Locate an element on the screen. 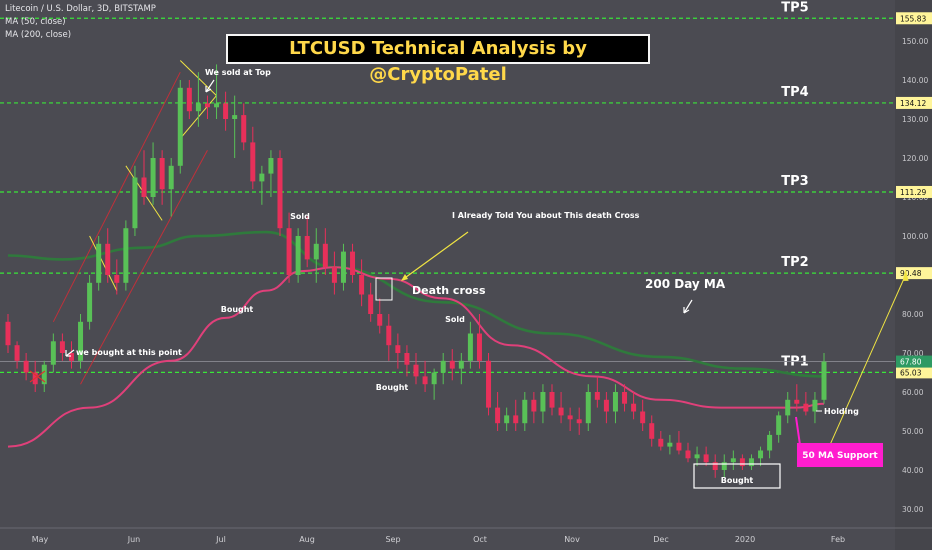 Image resolution: width=932 pixels, height=550 pixels. y-tick-label: 120.00 is located at coordinates (915, 158).